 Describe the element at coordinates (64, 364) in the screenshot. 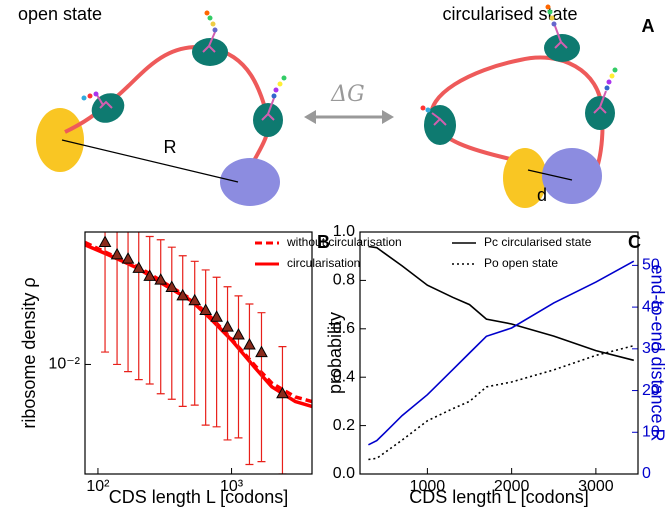

I see `y-tick-label: 10⁻²` at that location.